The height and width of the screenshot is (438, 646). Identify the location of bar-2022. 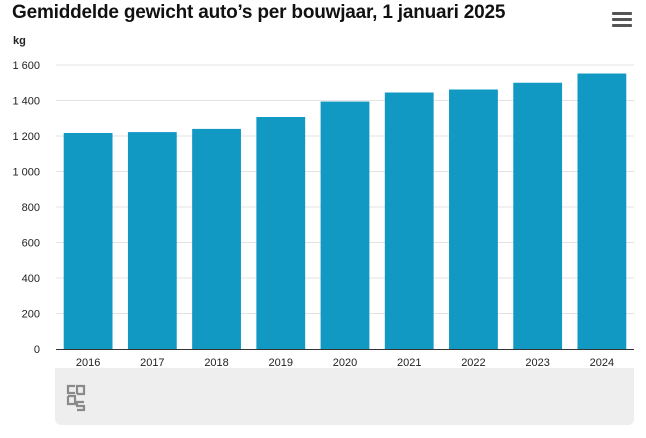
(473, 219).